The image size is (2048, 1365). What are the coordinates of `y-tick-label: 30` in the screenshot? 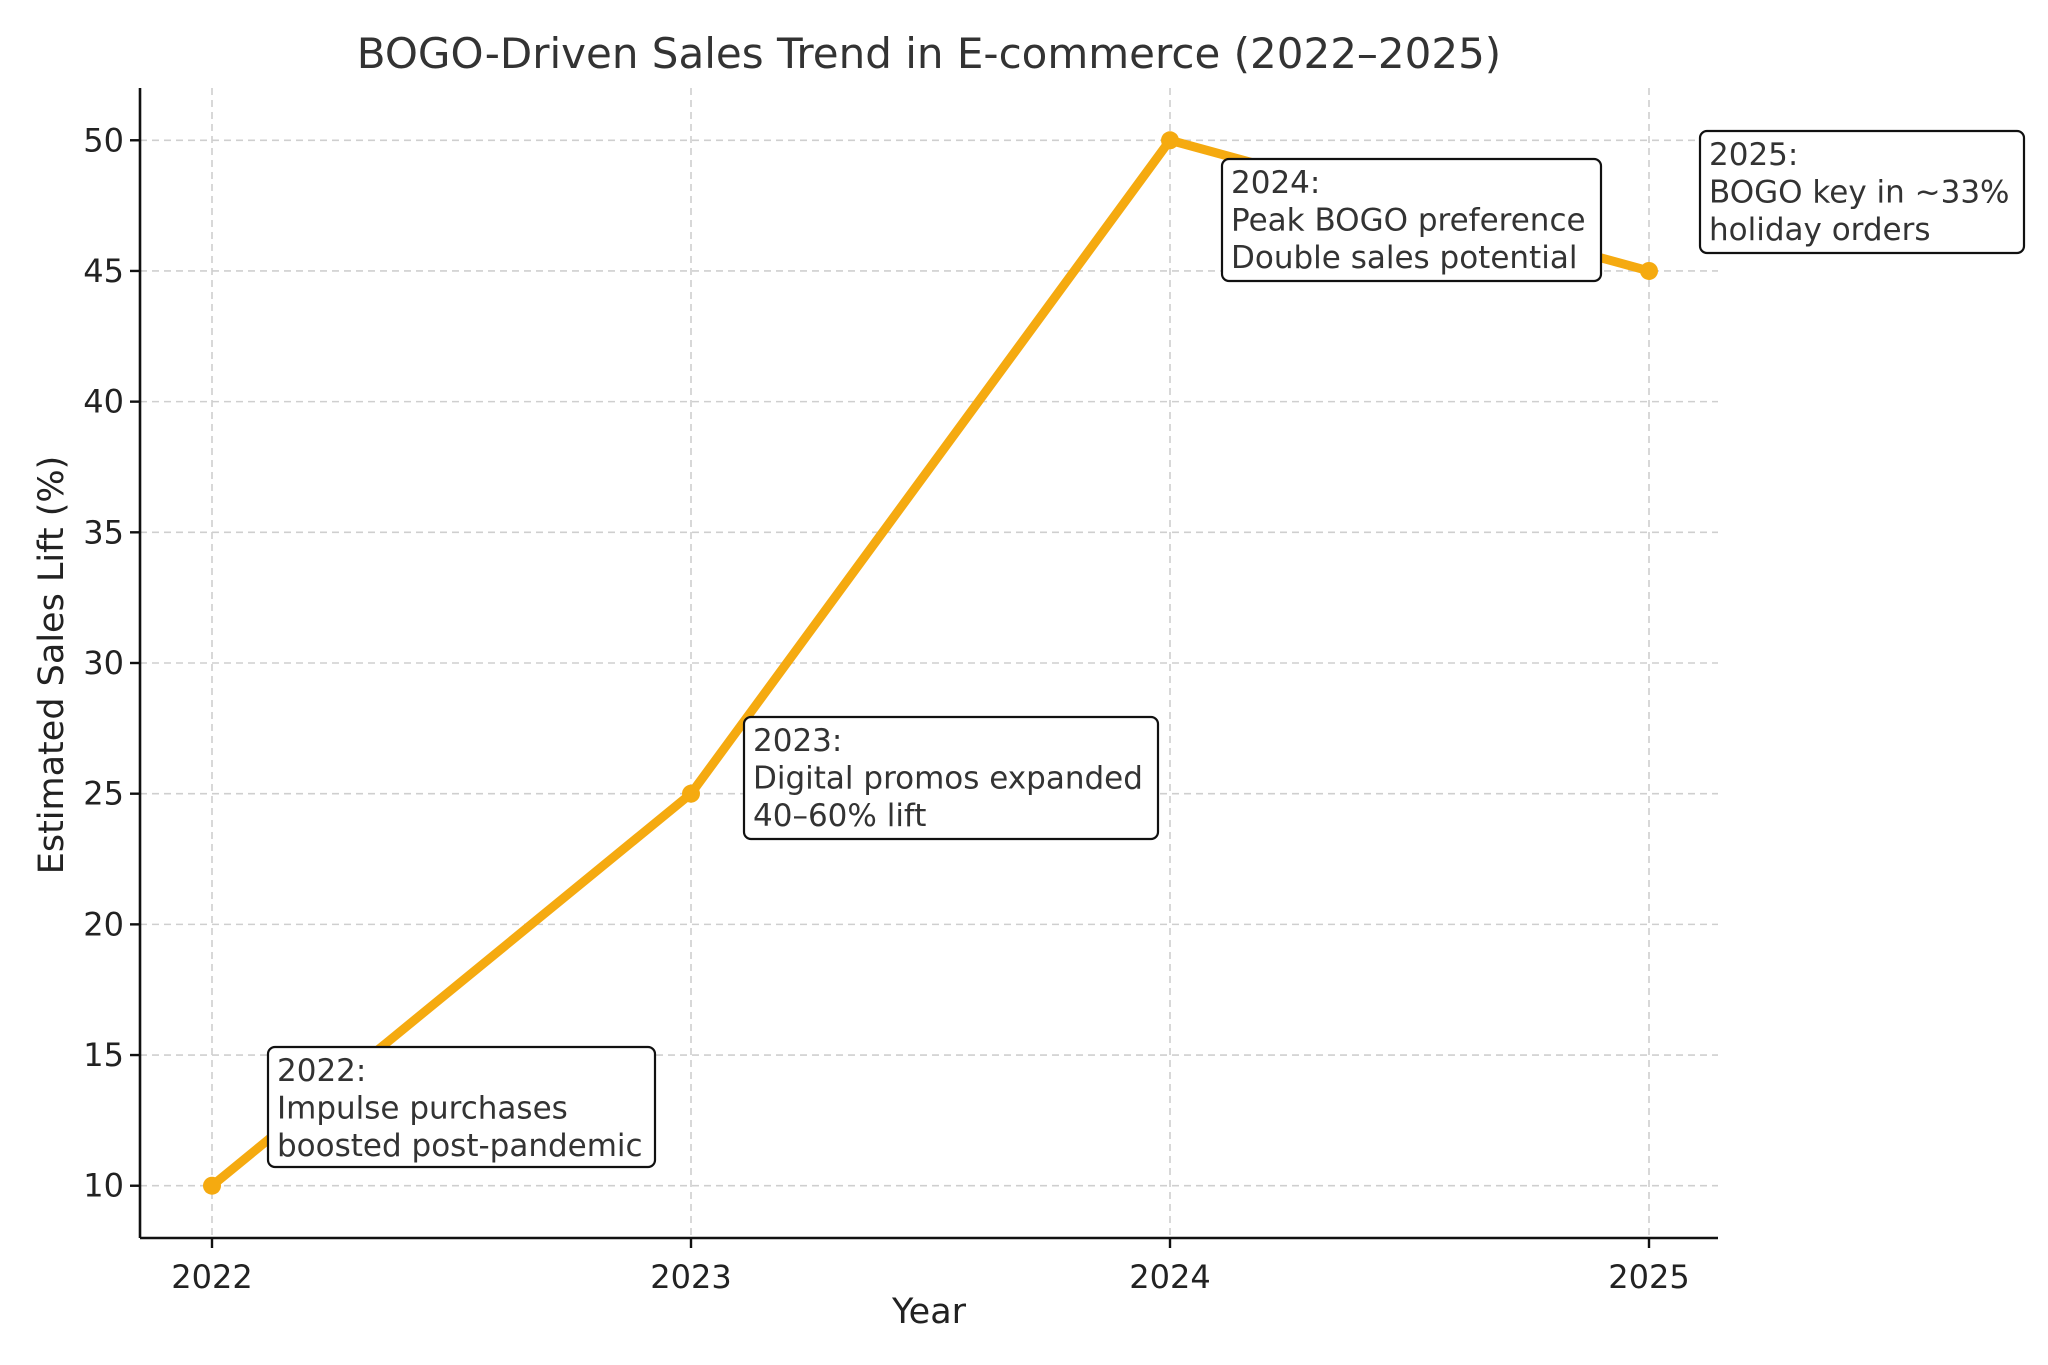 It's located at (103, 663).